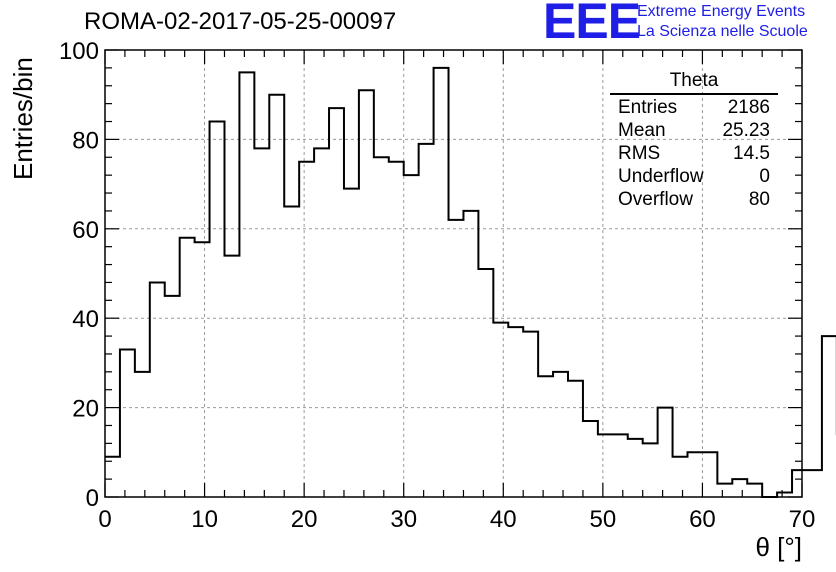 The width and height of the screenshot is (836, 572). Describe the element at coordinates (748, 107) in the screenshot. I see `stats-value: 2186` at that location.